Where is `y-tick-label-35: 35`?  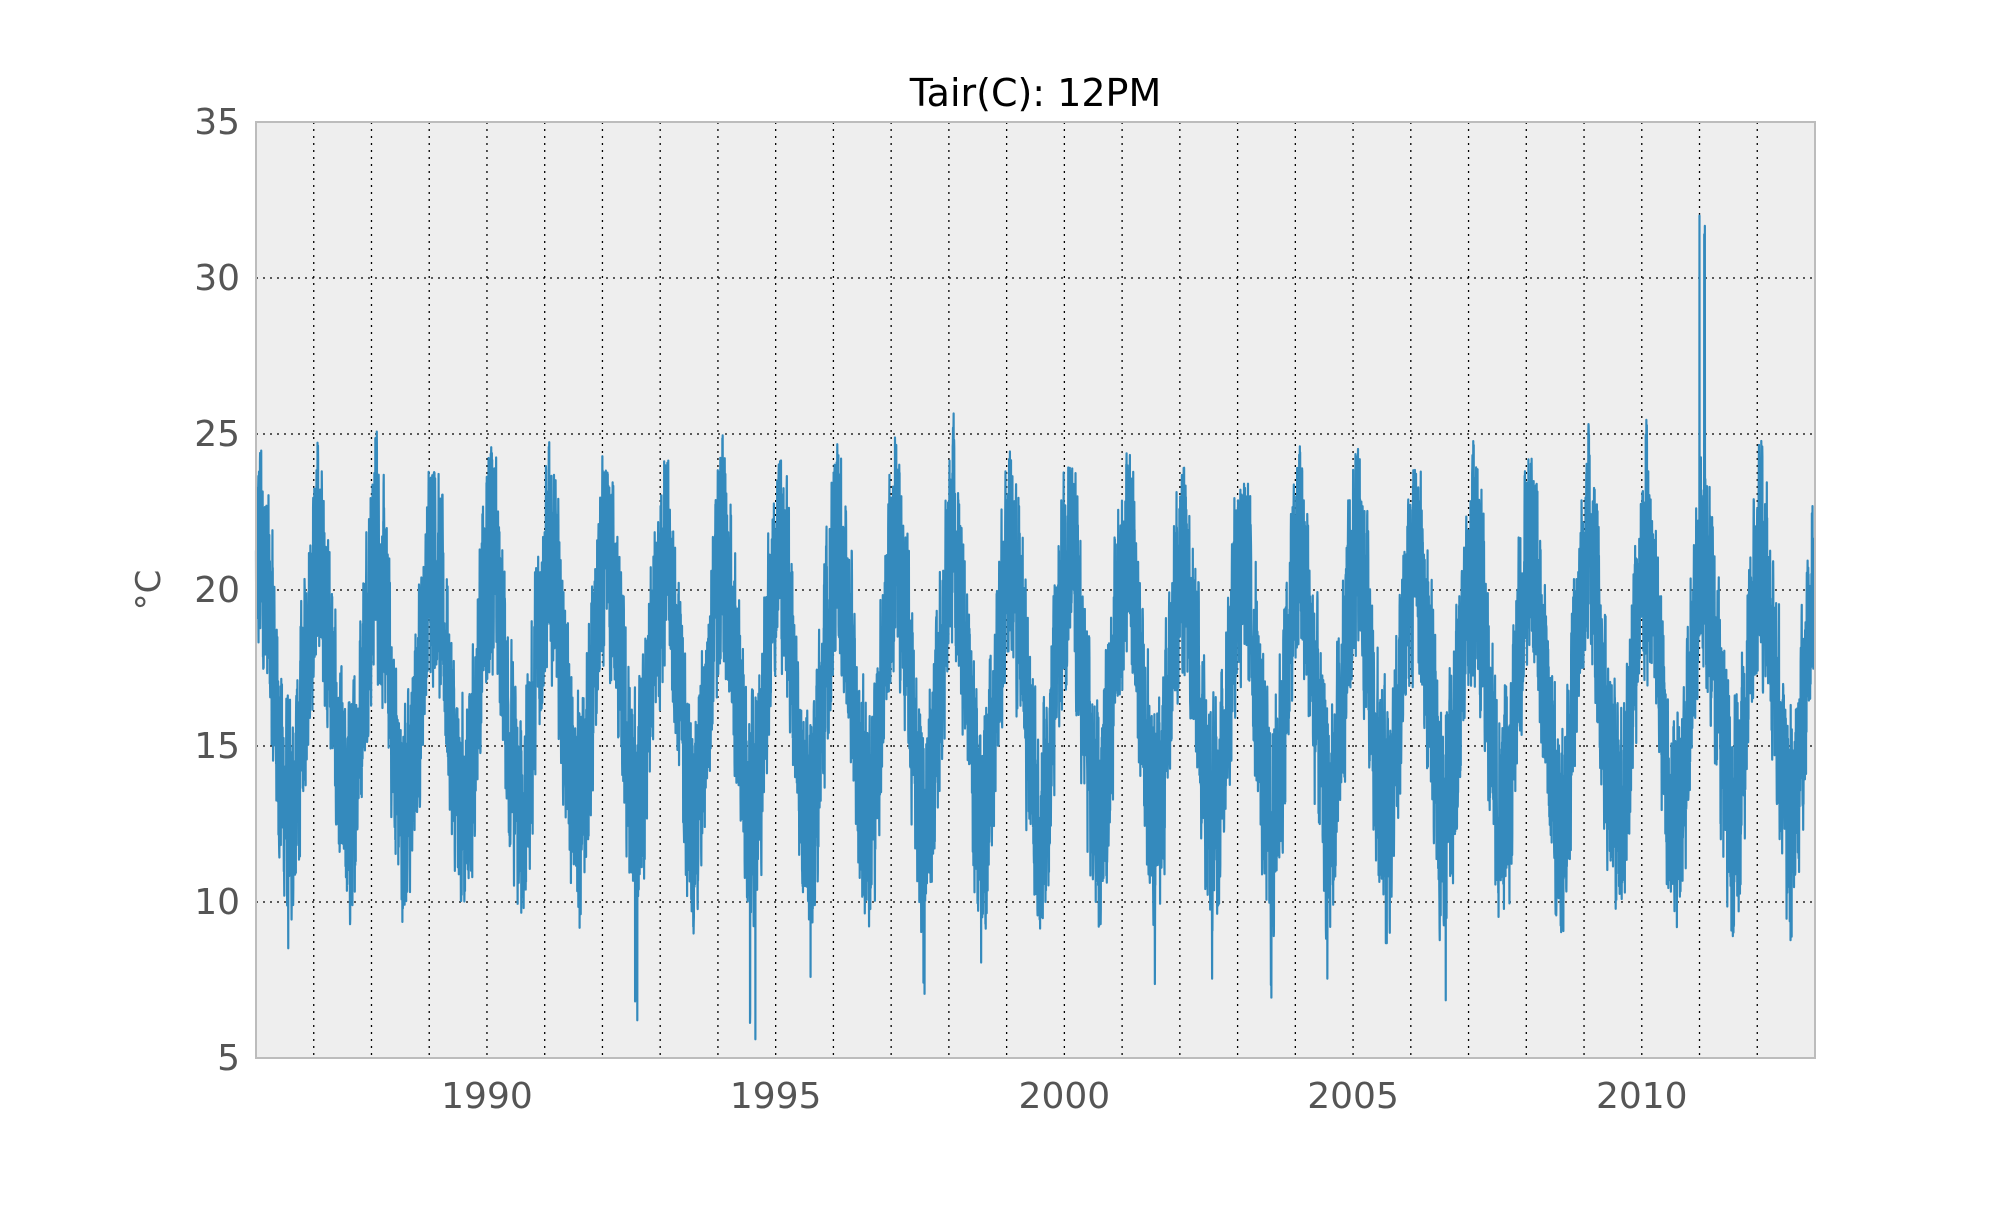
y-tick-label-35: 35 is located at coordinates (217, 122).